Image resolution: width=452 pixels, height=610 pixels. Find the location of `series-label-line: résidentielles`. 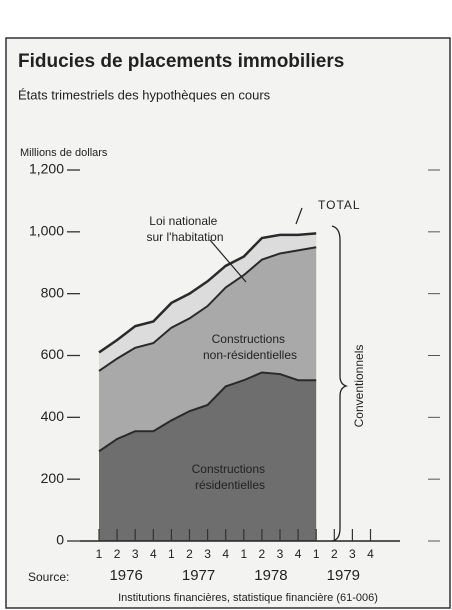

series-label-line: résidentielles is located at coordinates (230, 485).